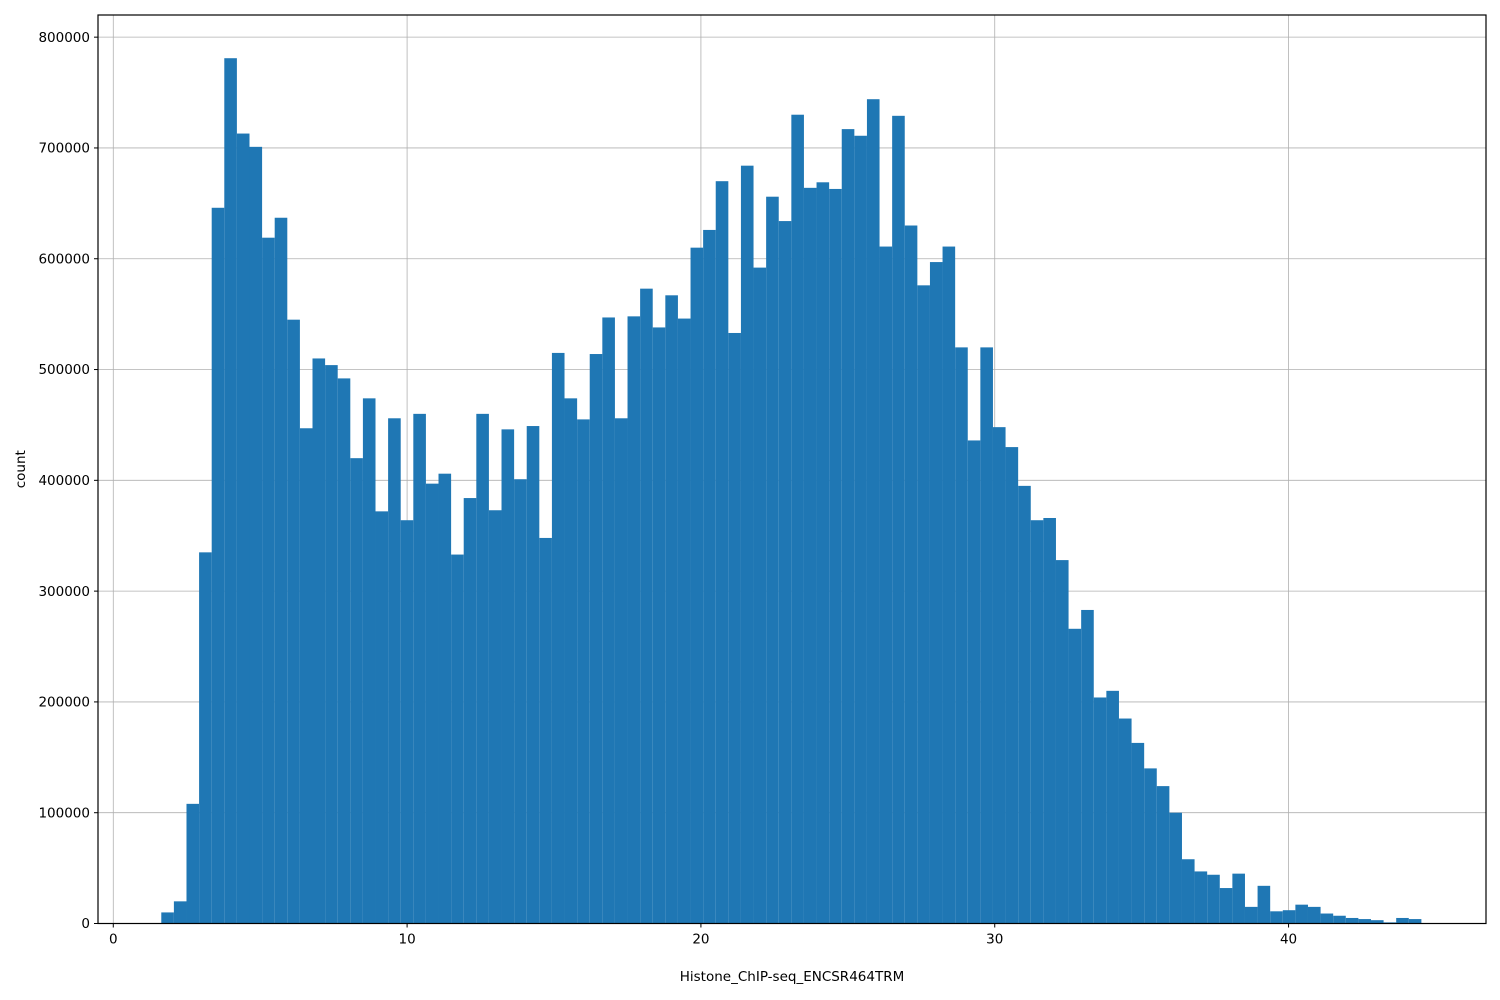 This screenshot has height=1000, width=1500. Describe the element at coordinates (994, 940) in the screenshot. I see `x-tick-label: 30` at that location.